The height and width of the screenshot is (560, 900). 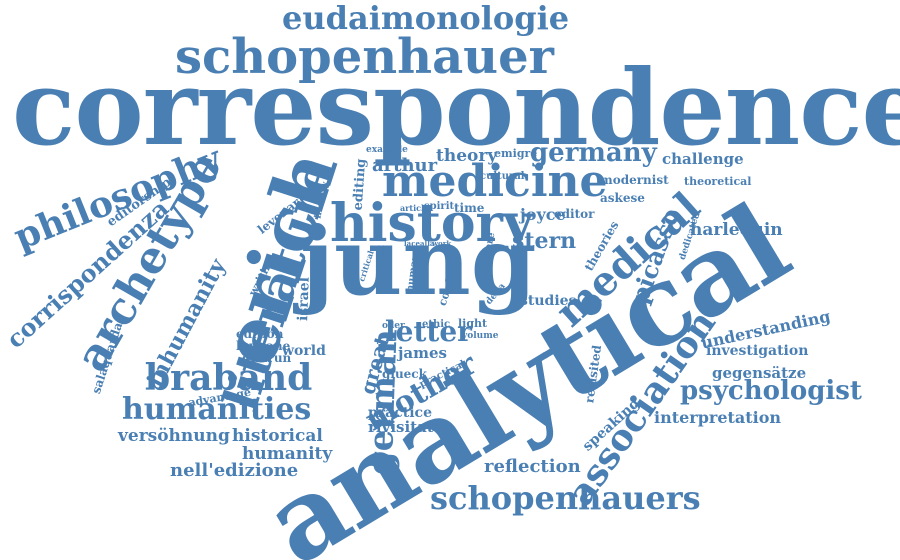 What do you see at coordinates (442, 243) in the screenshot?
I see `word-work: work` at bounding box center [442, 243].